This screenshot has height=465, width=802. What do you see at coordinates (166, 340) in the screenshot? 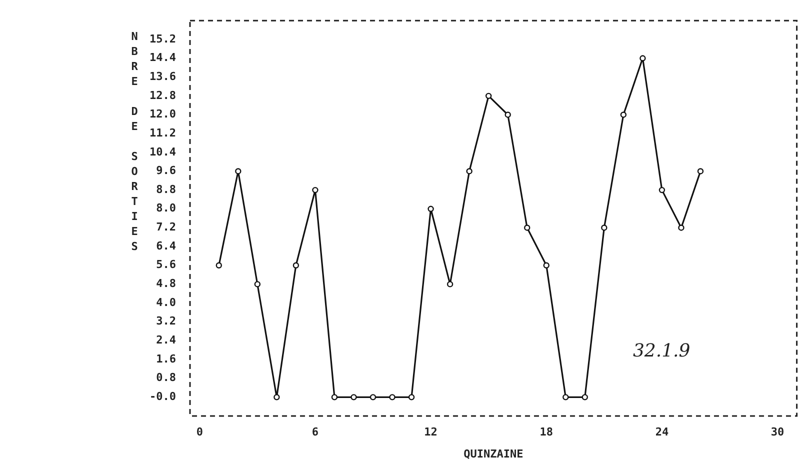
I see `y-tick-label: 2.4` at bounding box center [166, 340].